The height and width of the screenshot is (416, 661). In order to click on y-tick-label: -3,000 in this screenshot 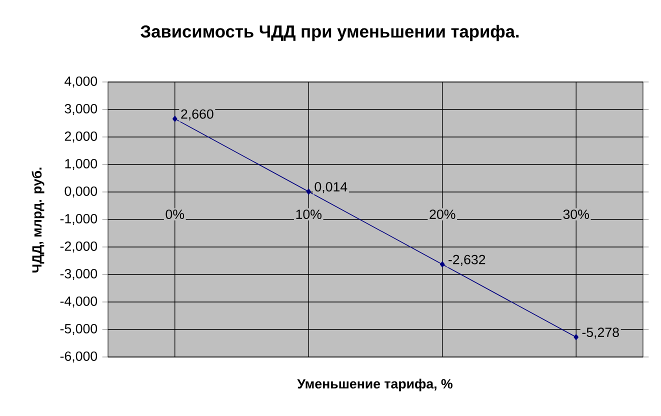, I will do `click(79, 274)`.